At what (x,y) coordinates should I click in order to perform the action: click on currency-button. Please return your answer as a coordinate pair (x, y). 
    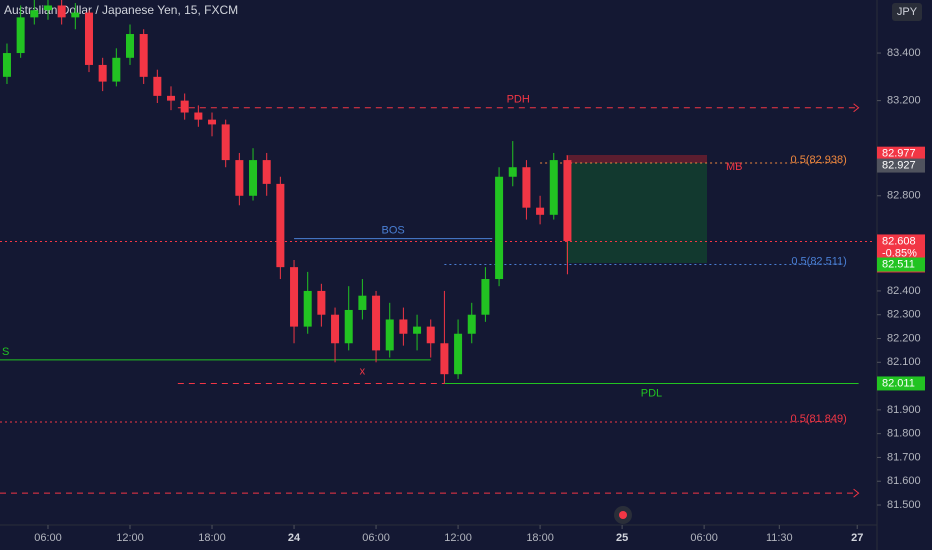
    Looking at the image, I should click on (907, 12).